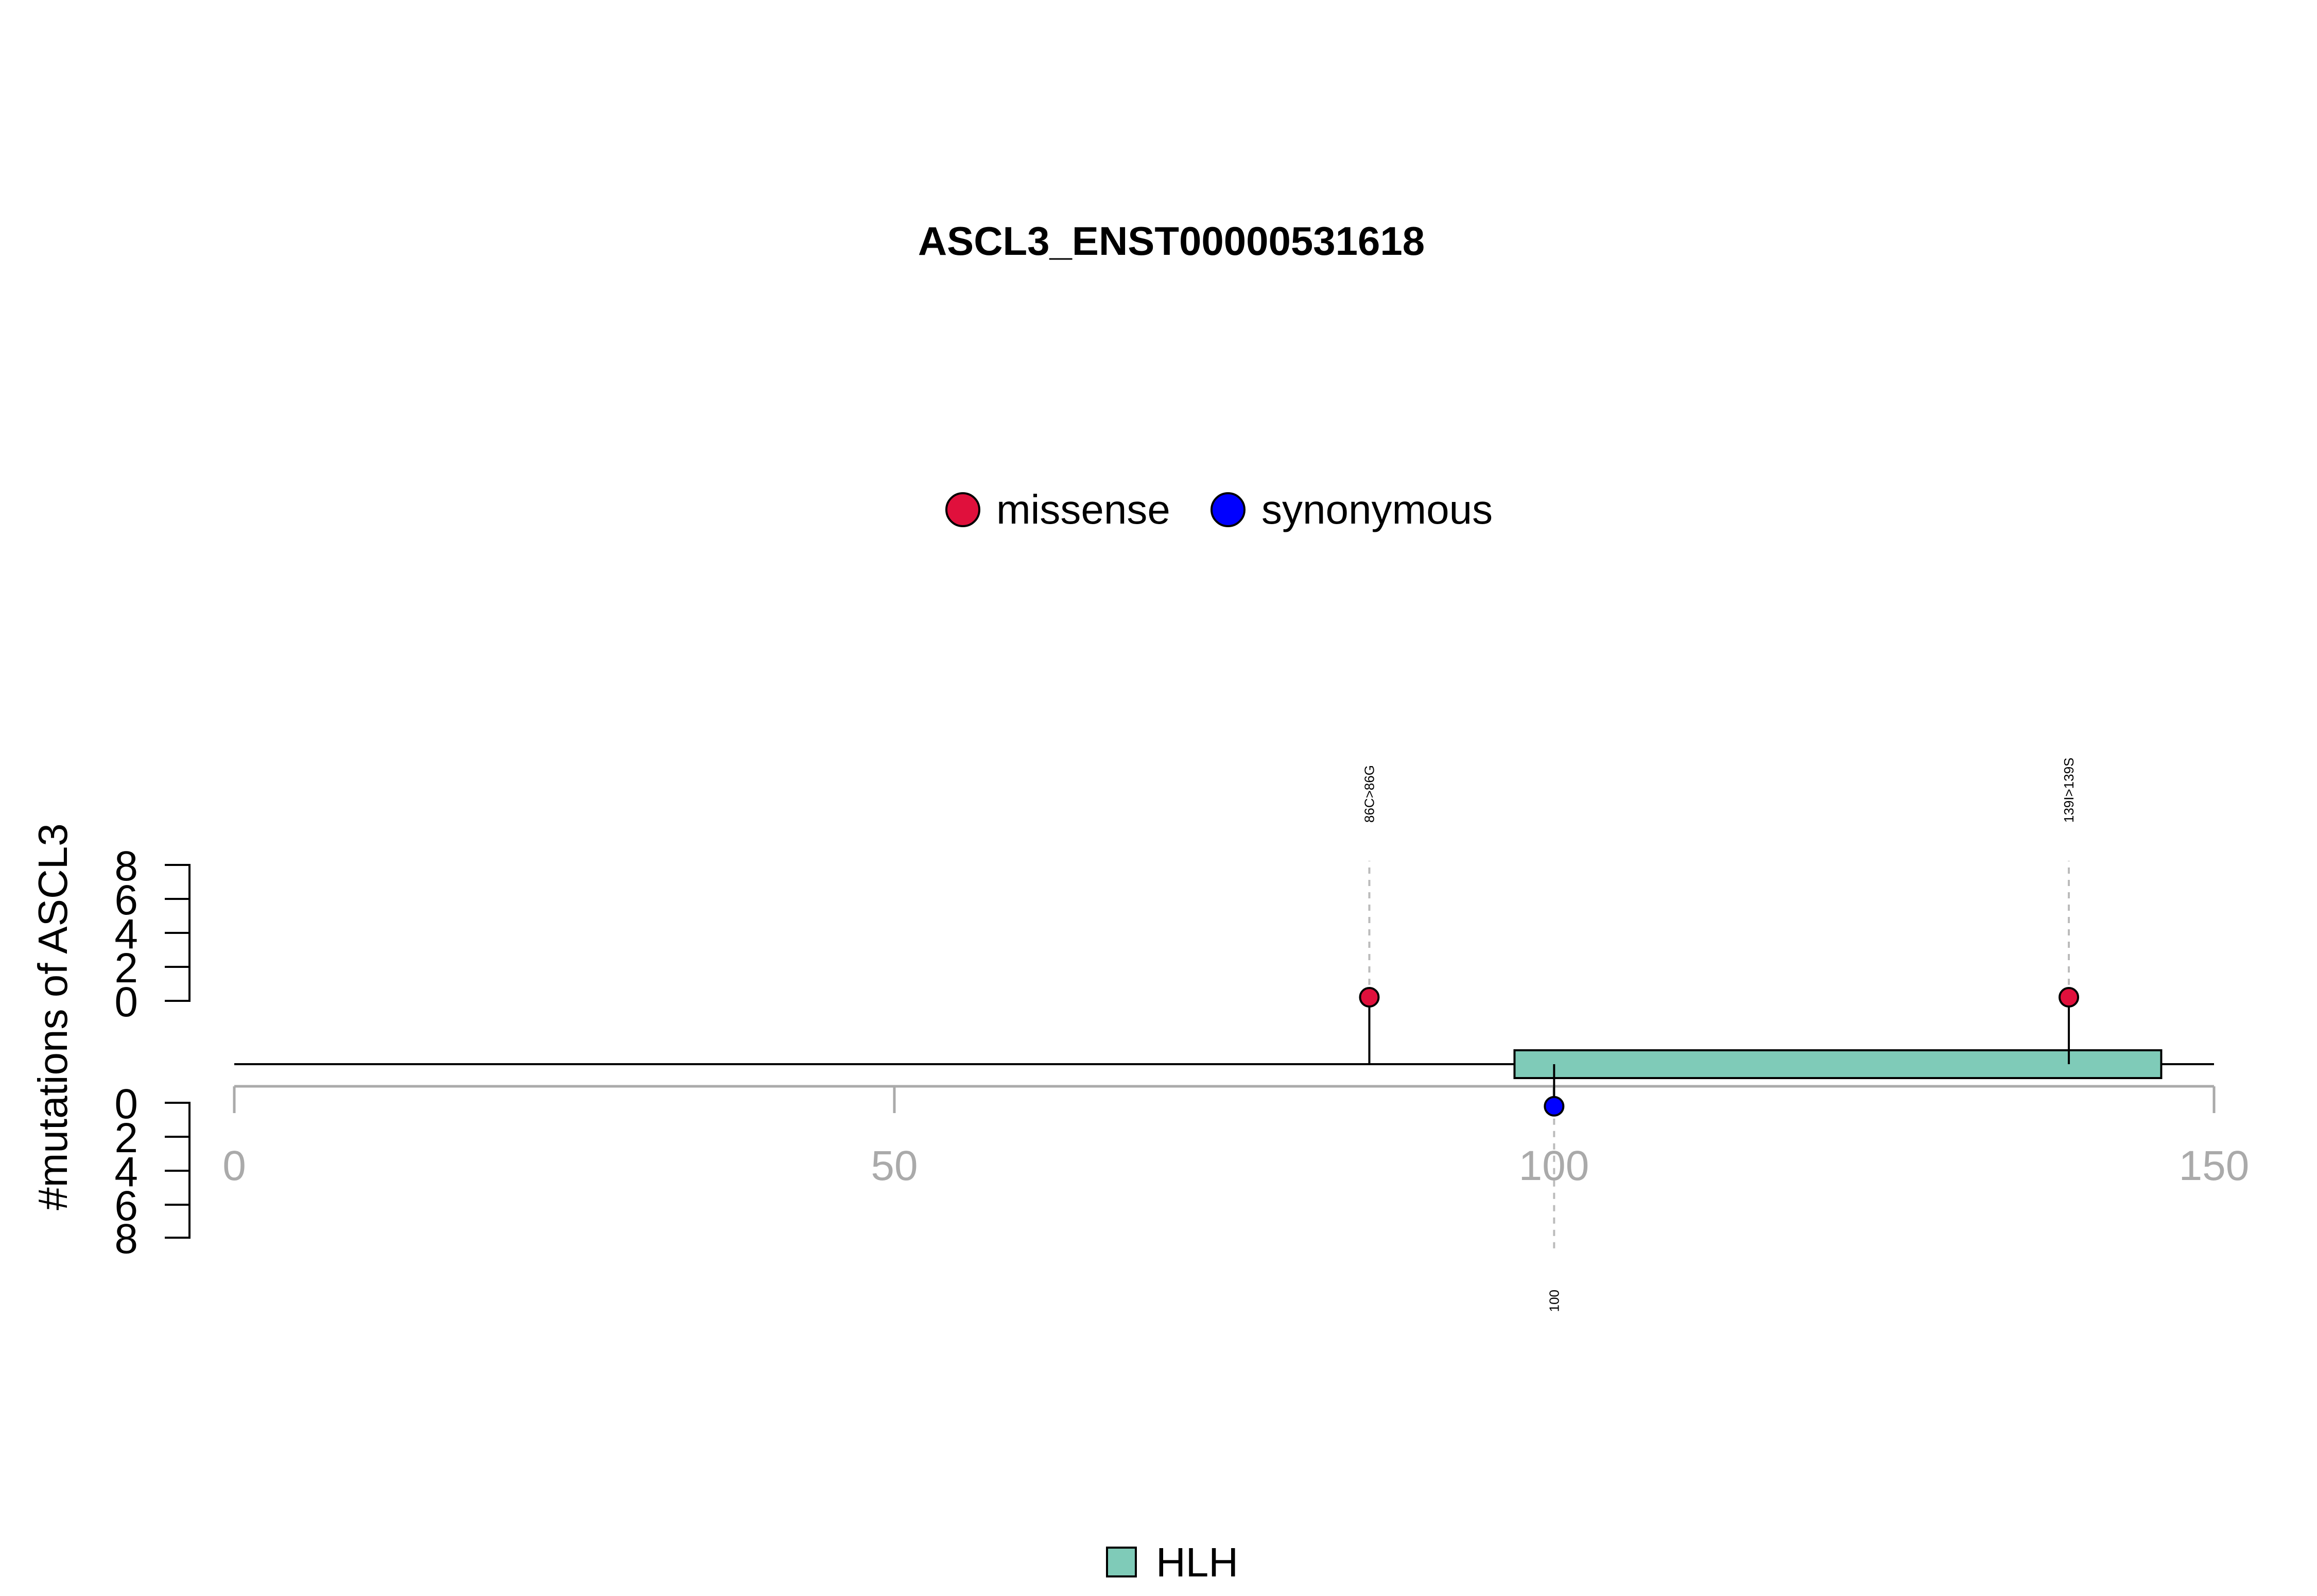 This screenshot has height=1596, width=2317. What do you see at coordinates (53, 1017) in the screenshot?
I see `y-axis-label: #mutations of ASCL3` at bounding box center [53, 1017].